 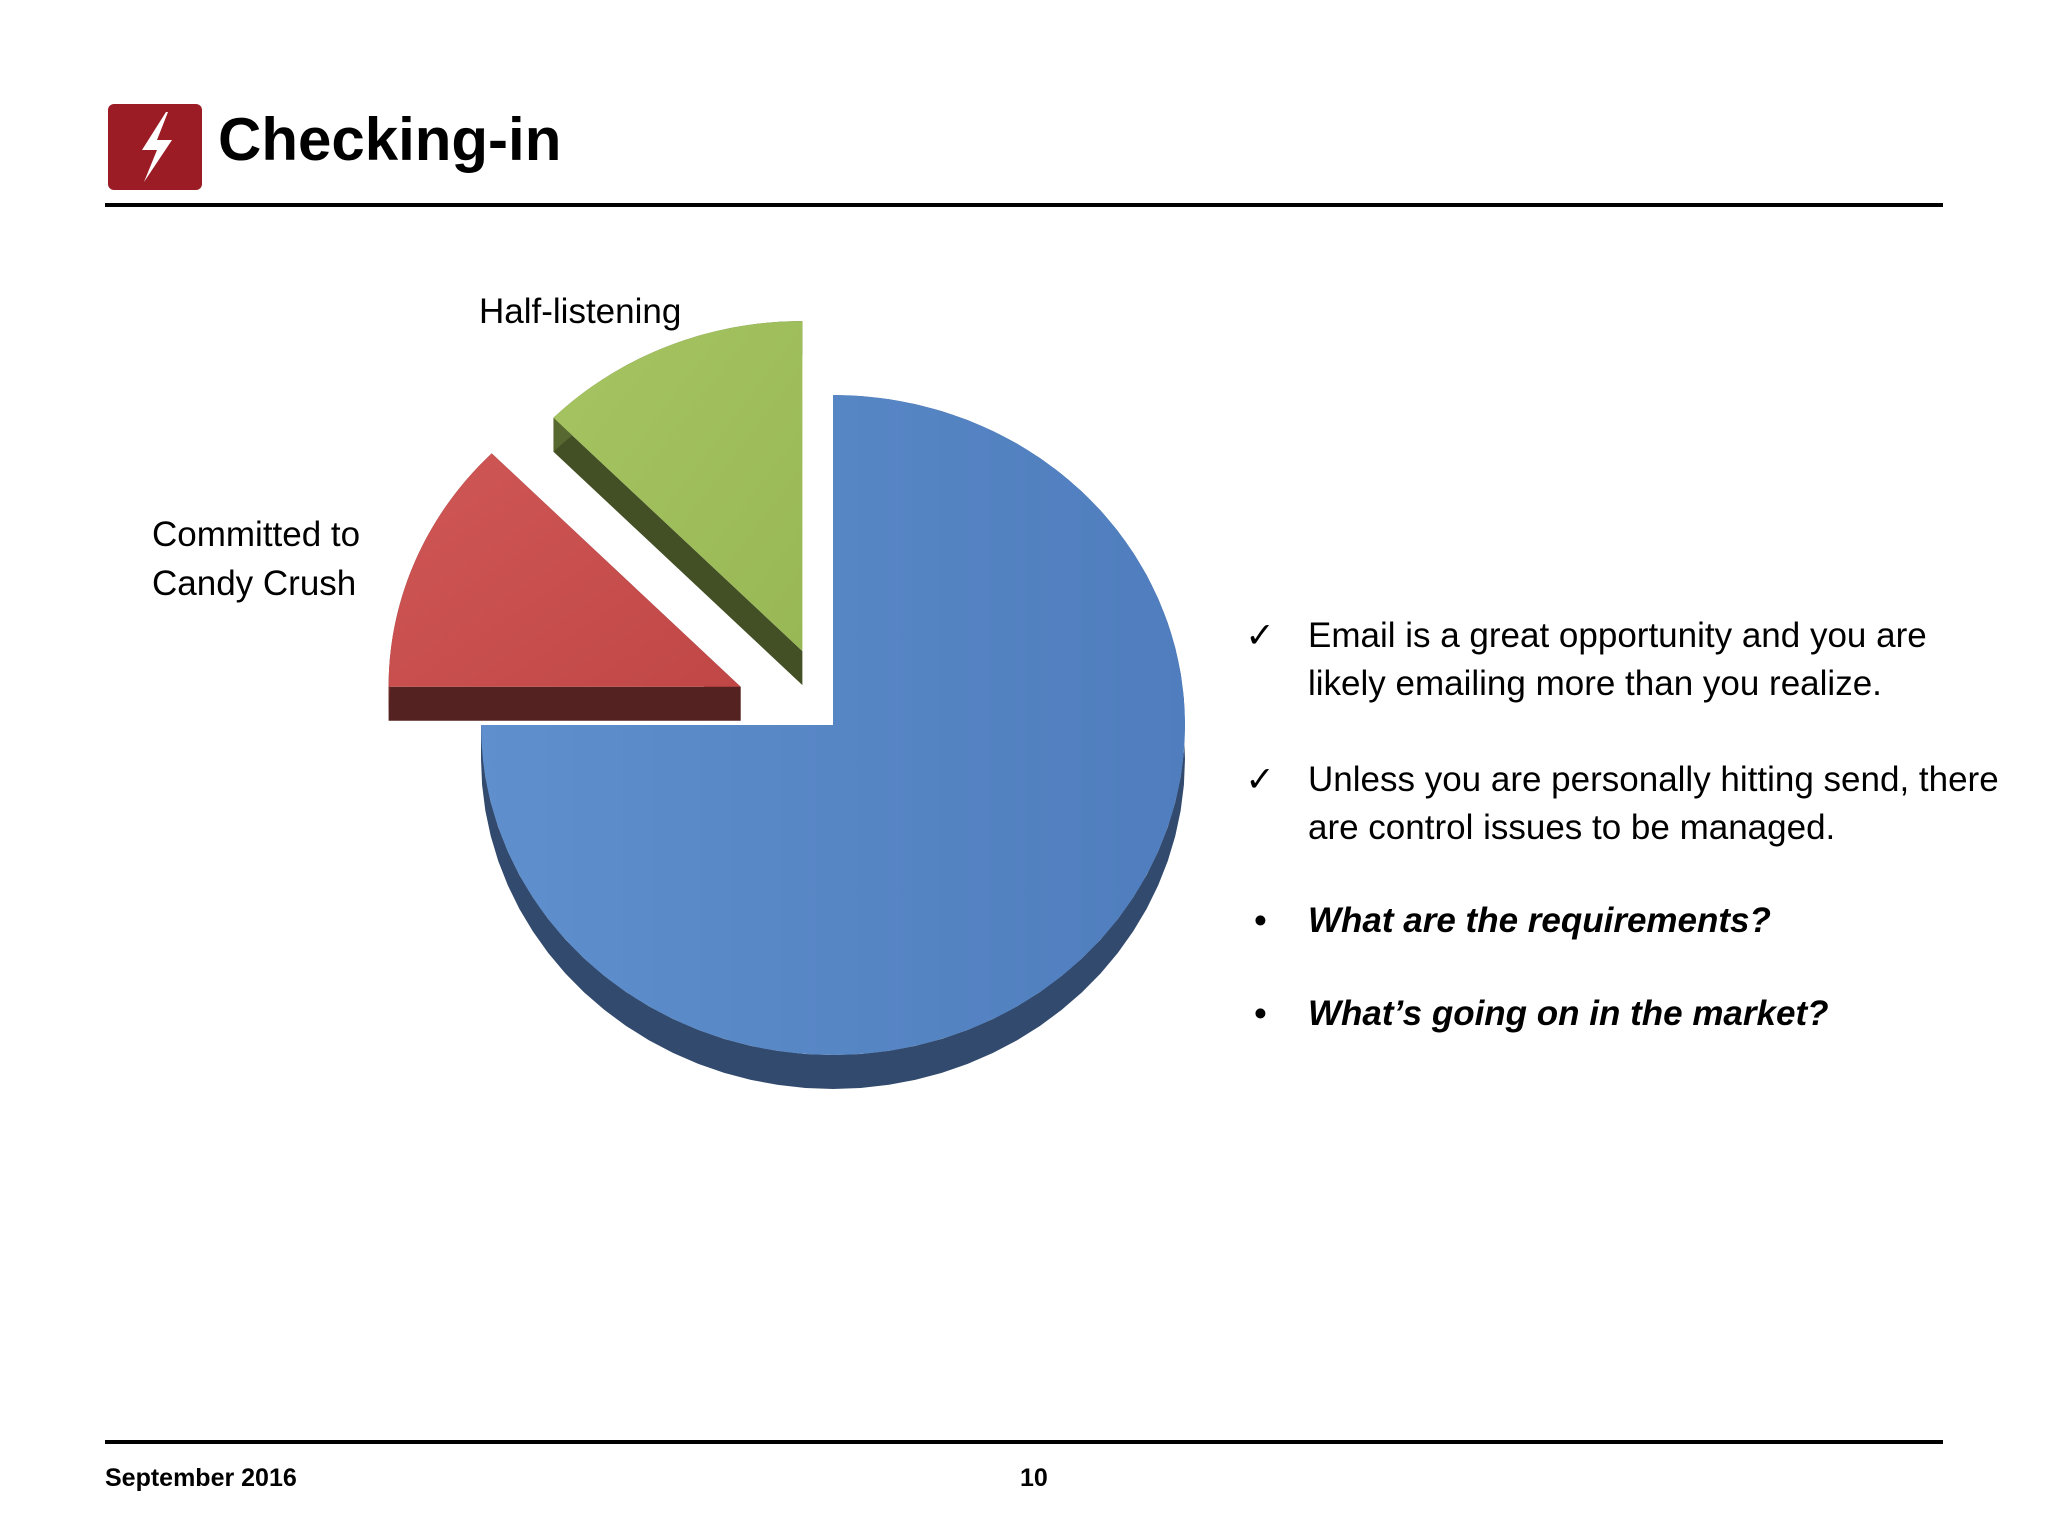 I want to click on title-divider, so click(x=1024, y=205).